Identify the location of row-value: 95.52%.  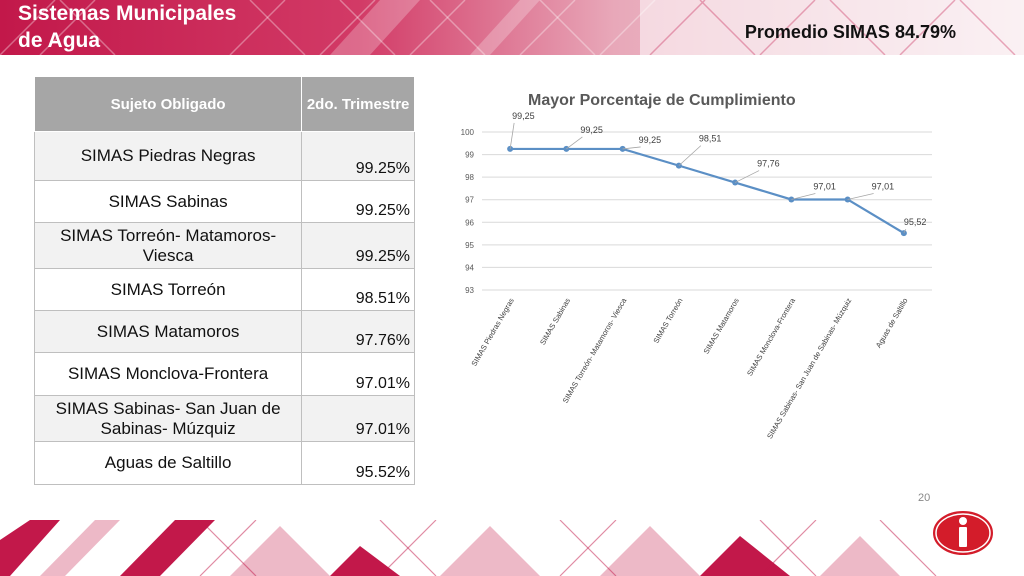
(358, 463).